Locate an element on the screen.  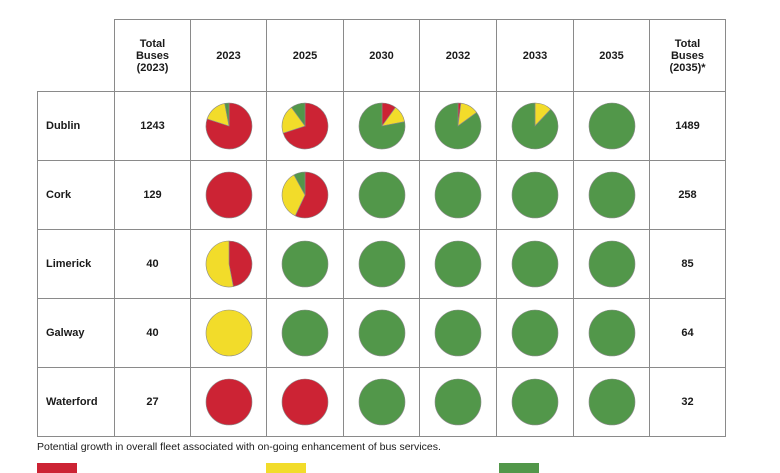
header-total-2035-label: Total Buses (2035)* is located at coordinates (687, 55).